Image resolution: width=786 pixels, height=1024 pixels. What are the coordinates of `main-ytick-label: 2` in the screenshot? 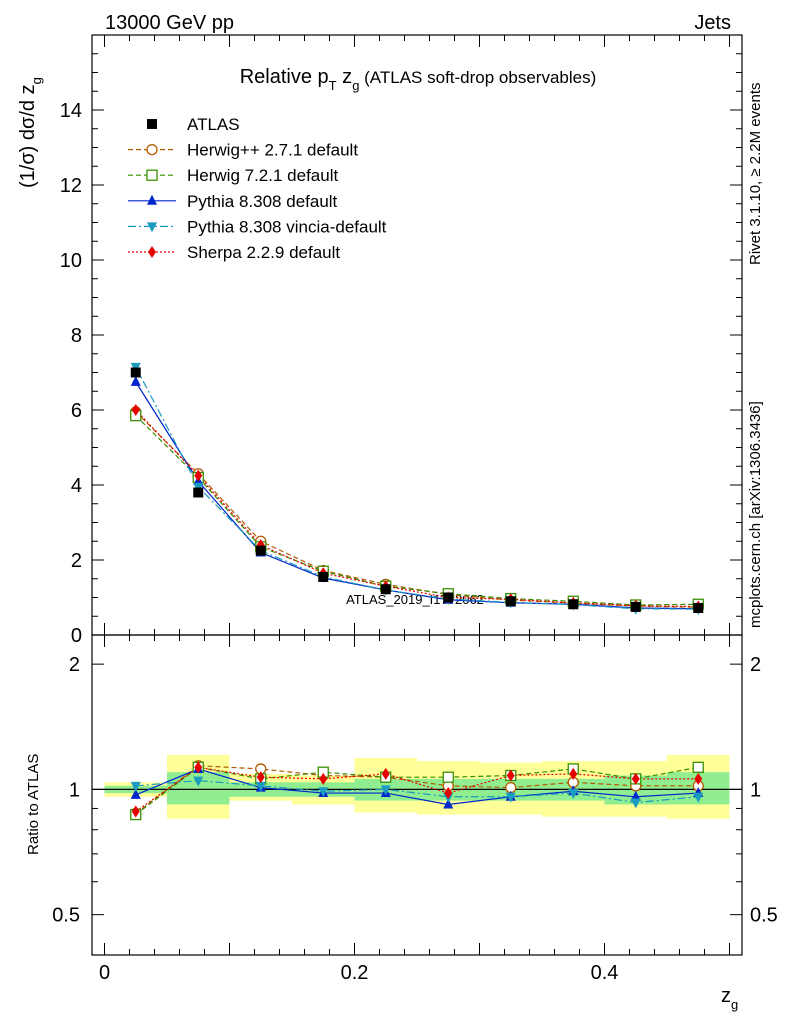 It's located at (76, 561).